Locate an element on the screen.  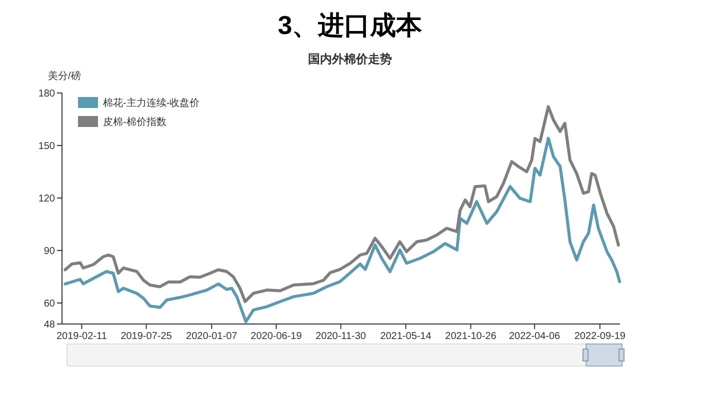
x-tick-label: 2020-06-19 is located at coordinates (276, 336).